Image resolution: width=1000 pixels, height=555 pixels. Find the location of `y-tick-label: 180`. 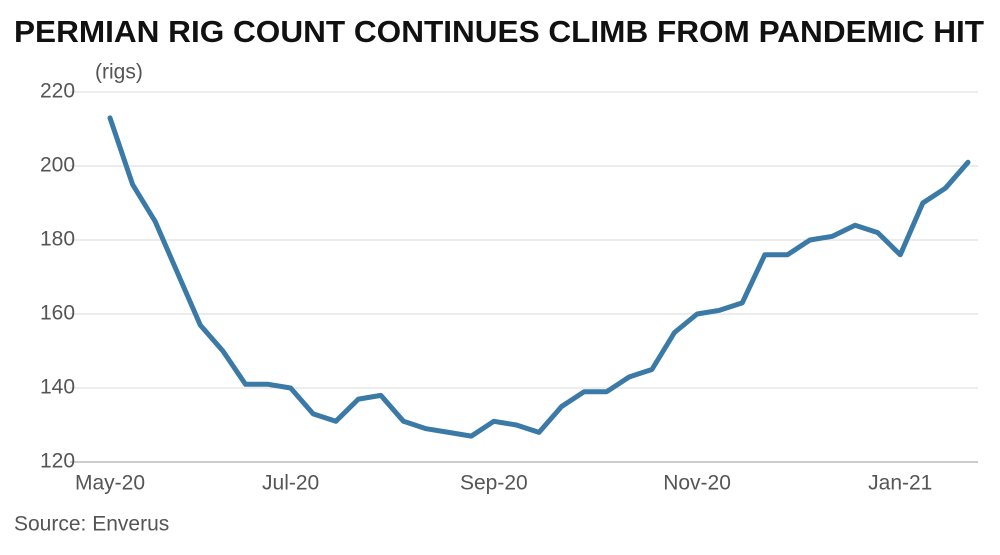

y-tick-label: 180 is located at coordinates (57, 239).